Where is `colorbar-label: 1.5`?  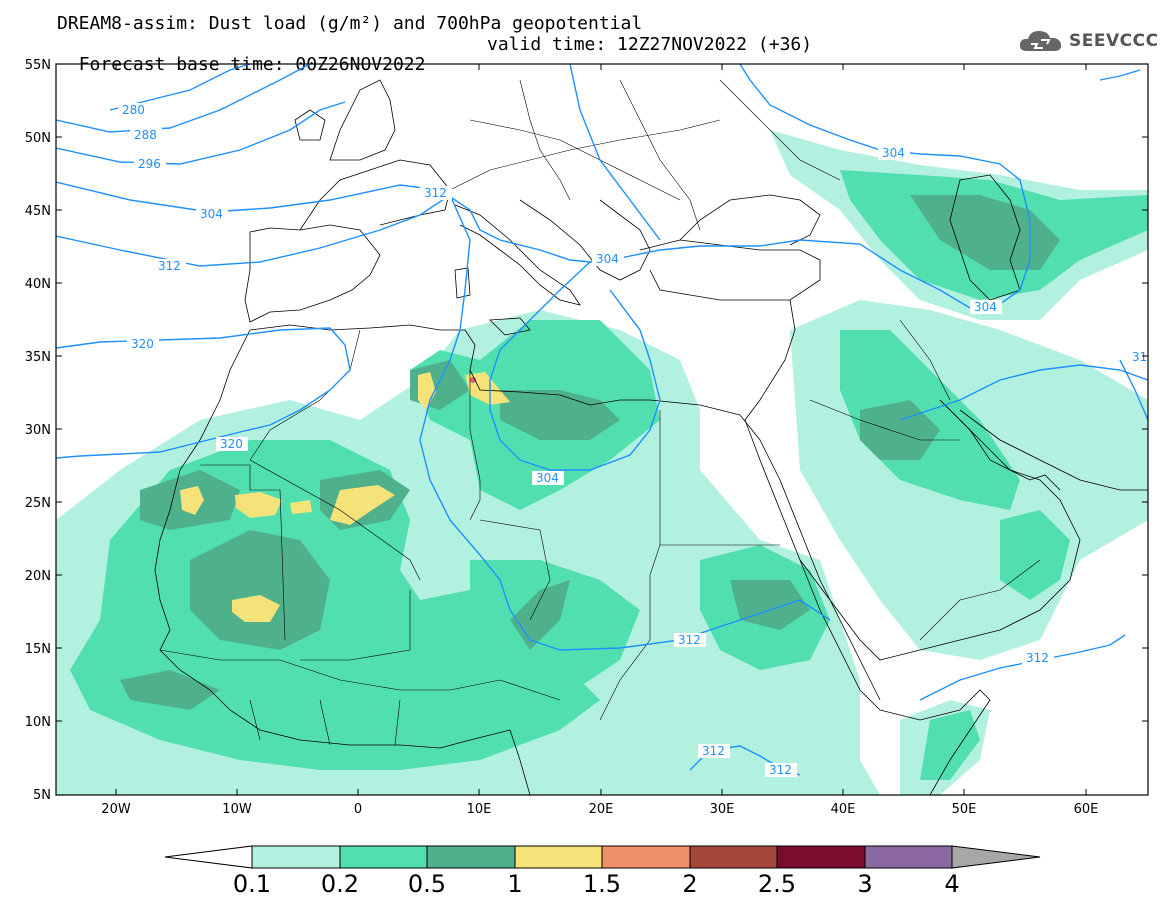
colorbar-label: 1.5 is located at coordinates (602, 884).